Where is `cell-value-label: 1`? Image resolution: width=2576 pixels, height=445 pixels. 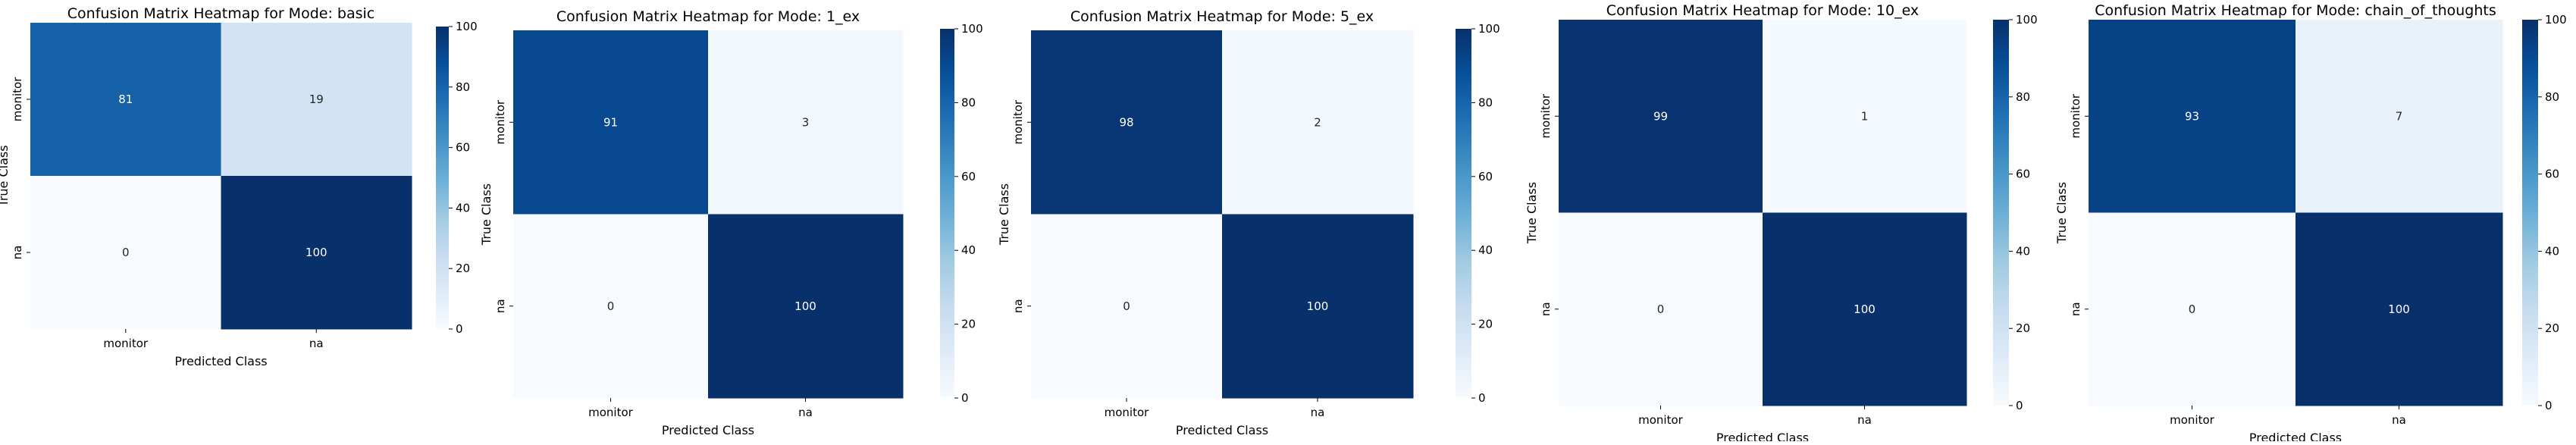 cell-value-label: 1 is located at coordinates (1865, 116).